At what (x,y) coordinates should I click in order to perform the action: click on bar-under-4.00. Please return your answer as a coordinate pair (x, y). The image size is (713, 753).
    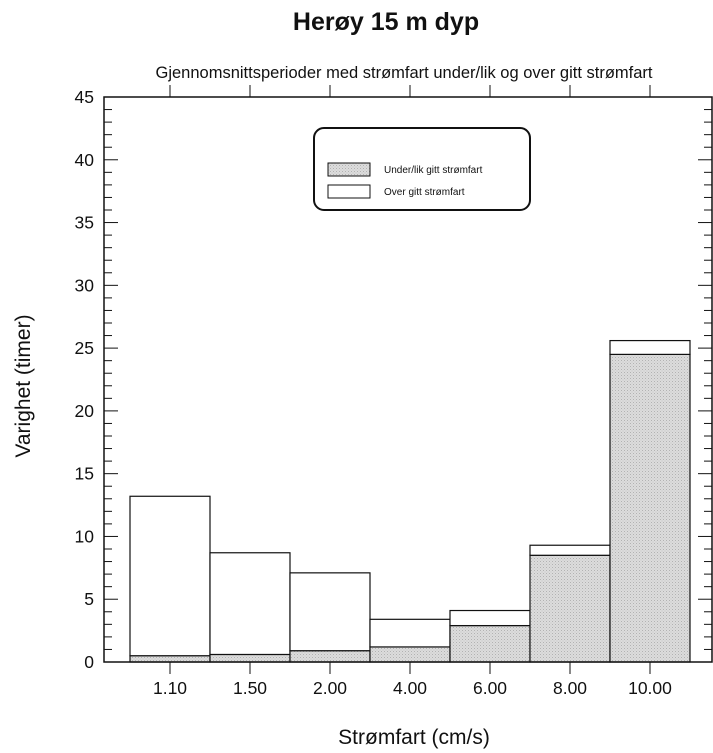
    Looking at the image, I should click on (410, 654).